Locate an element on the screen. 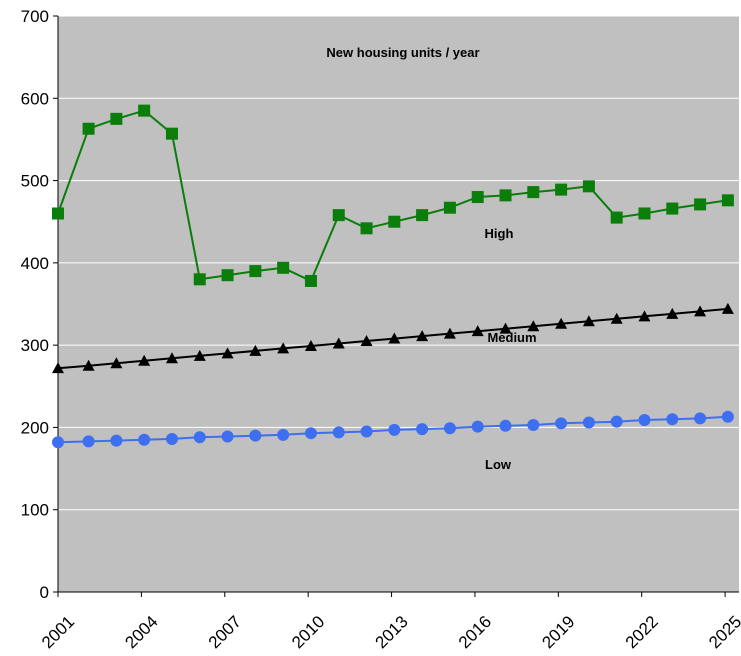 This screenshot has width=741, height=656. y-tick-label: 200 is located at coordinates (35, 427).